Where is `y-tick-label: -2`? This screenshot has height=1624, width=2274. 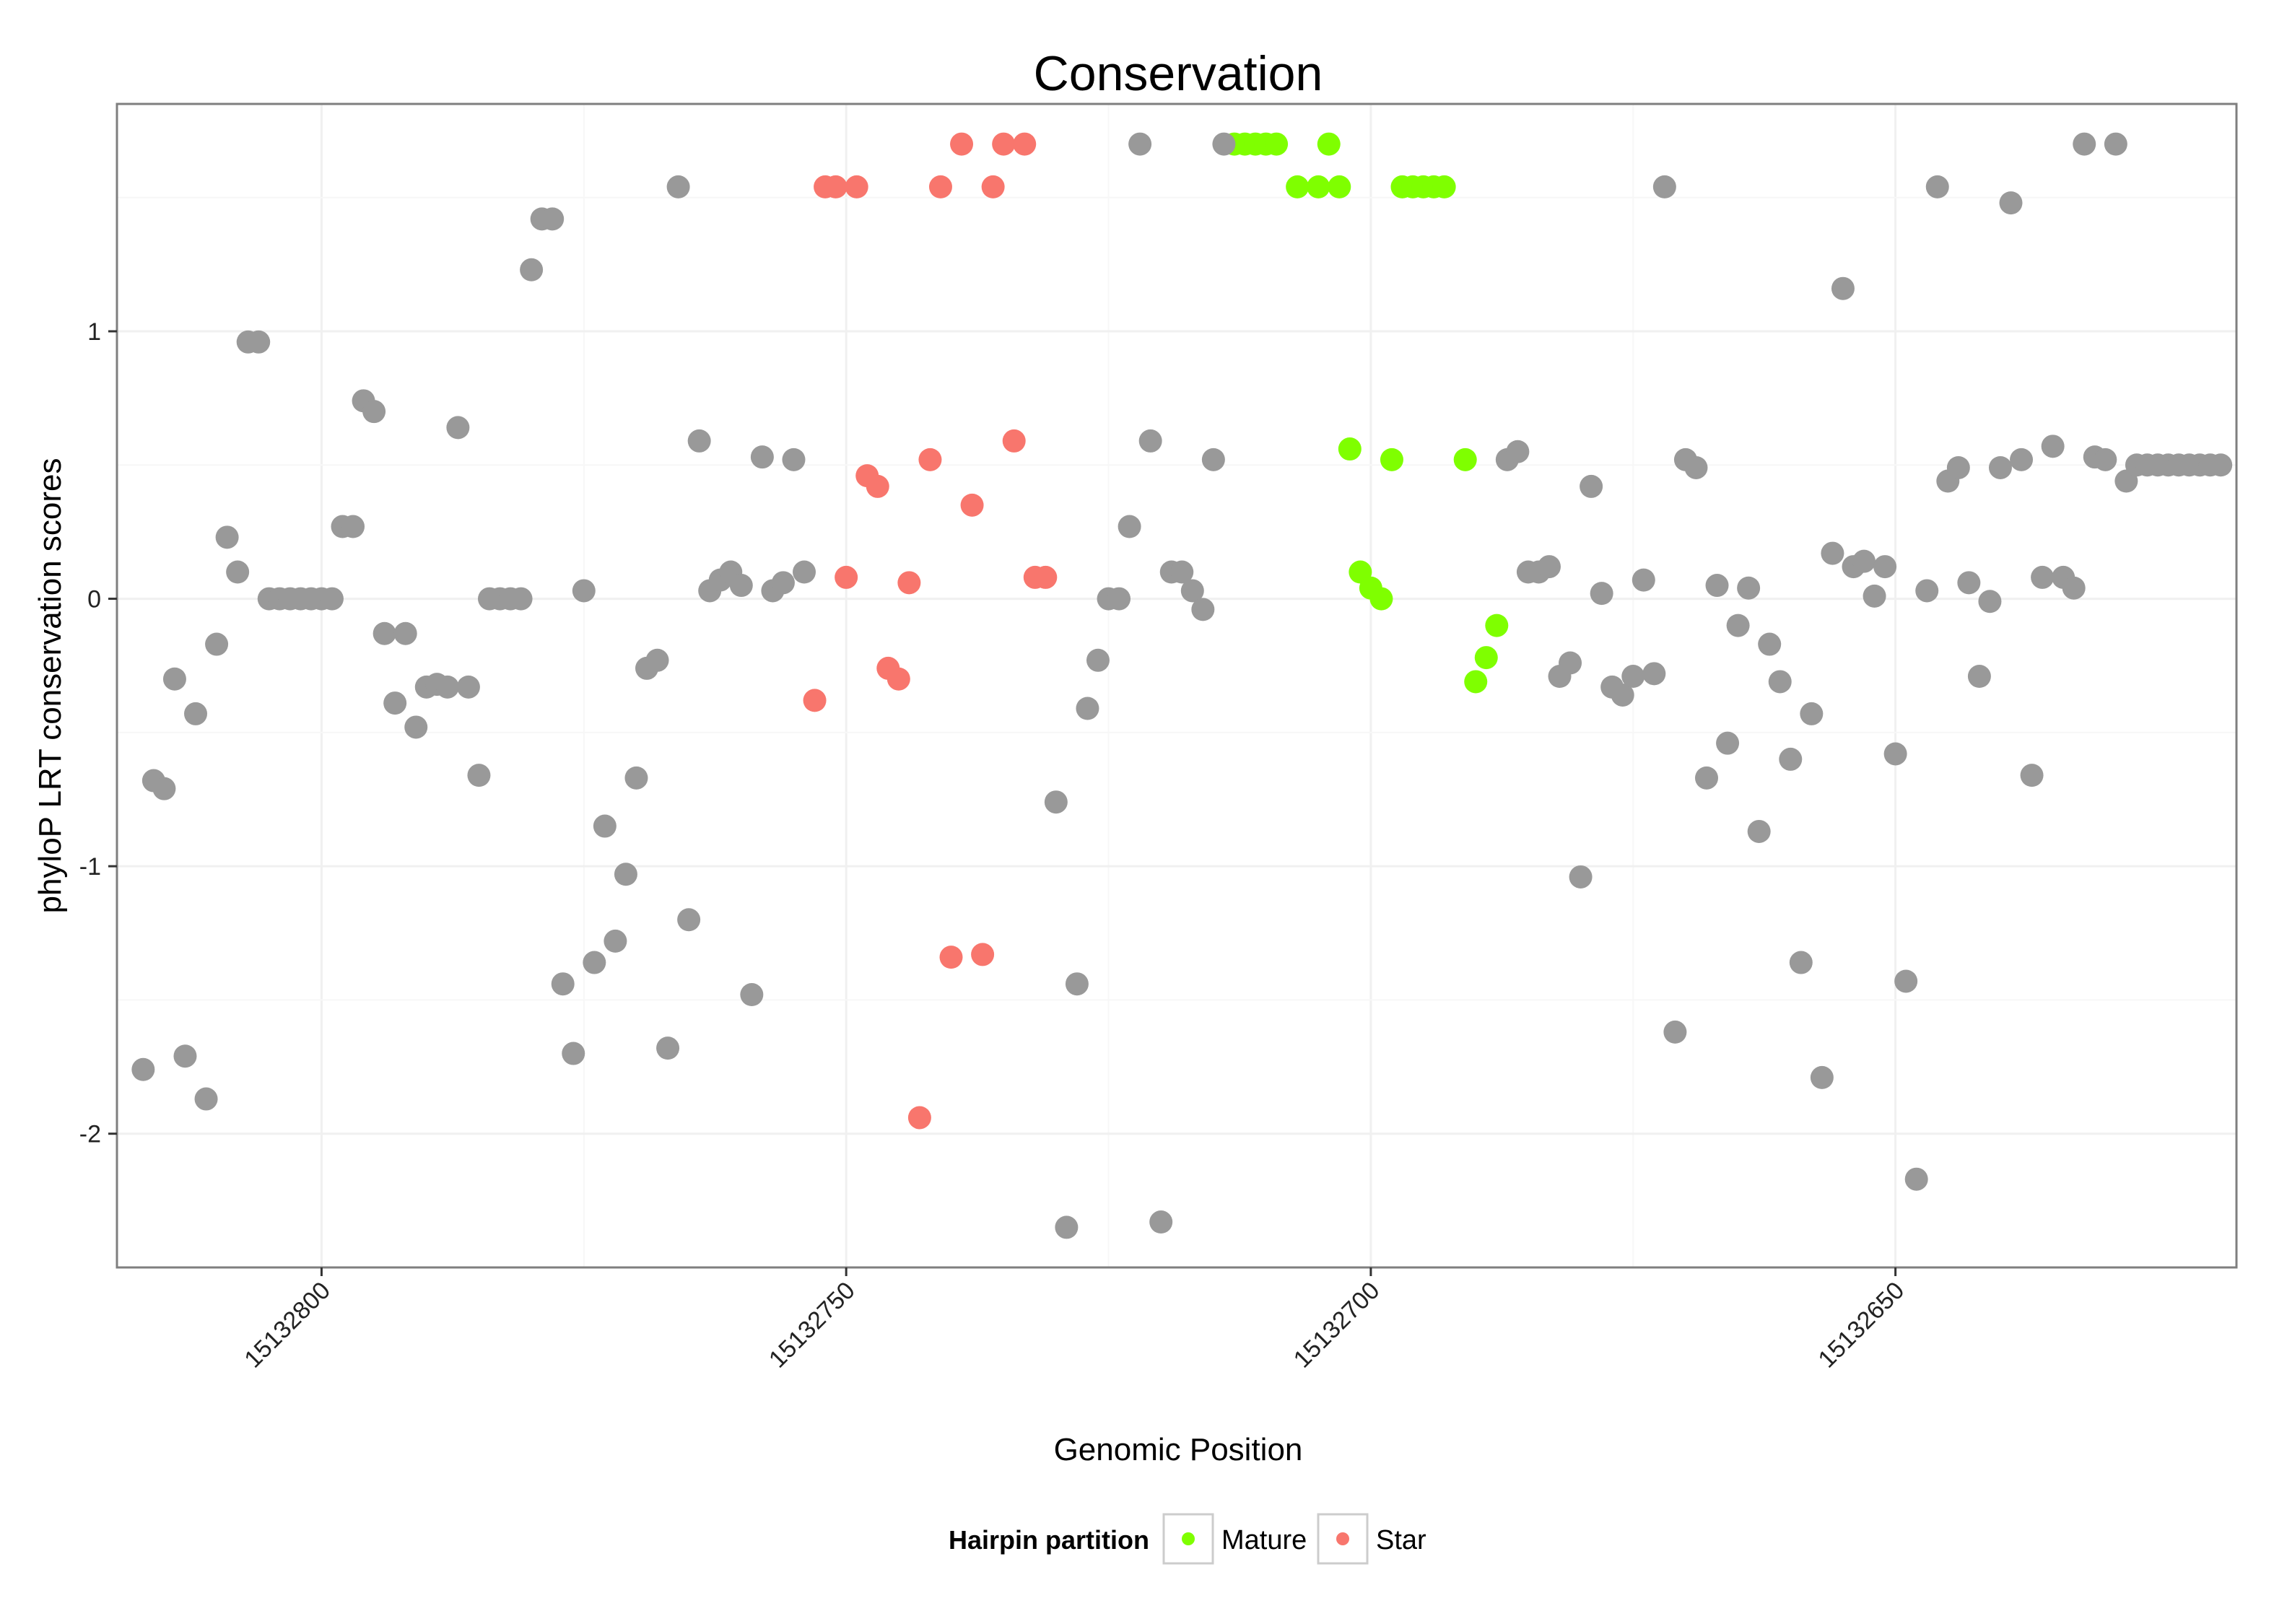 y-tick-label: -2 is located at coordinates (90, 1134).